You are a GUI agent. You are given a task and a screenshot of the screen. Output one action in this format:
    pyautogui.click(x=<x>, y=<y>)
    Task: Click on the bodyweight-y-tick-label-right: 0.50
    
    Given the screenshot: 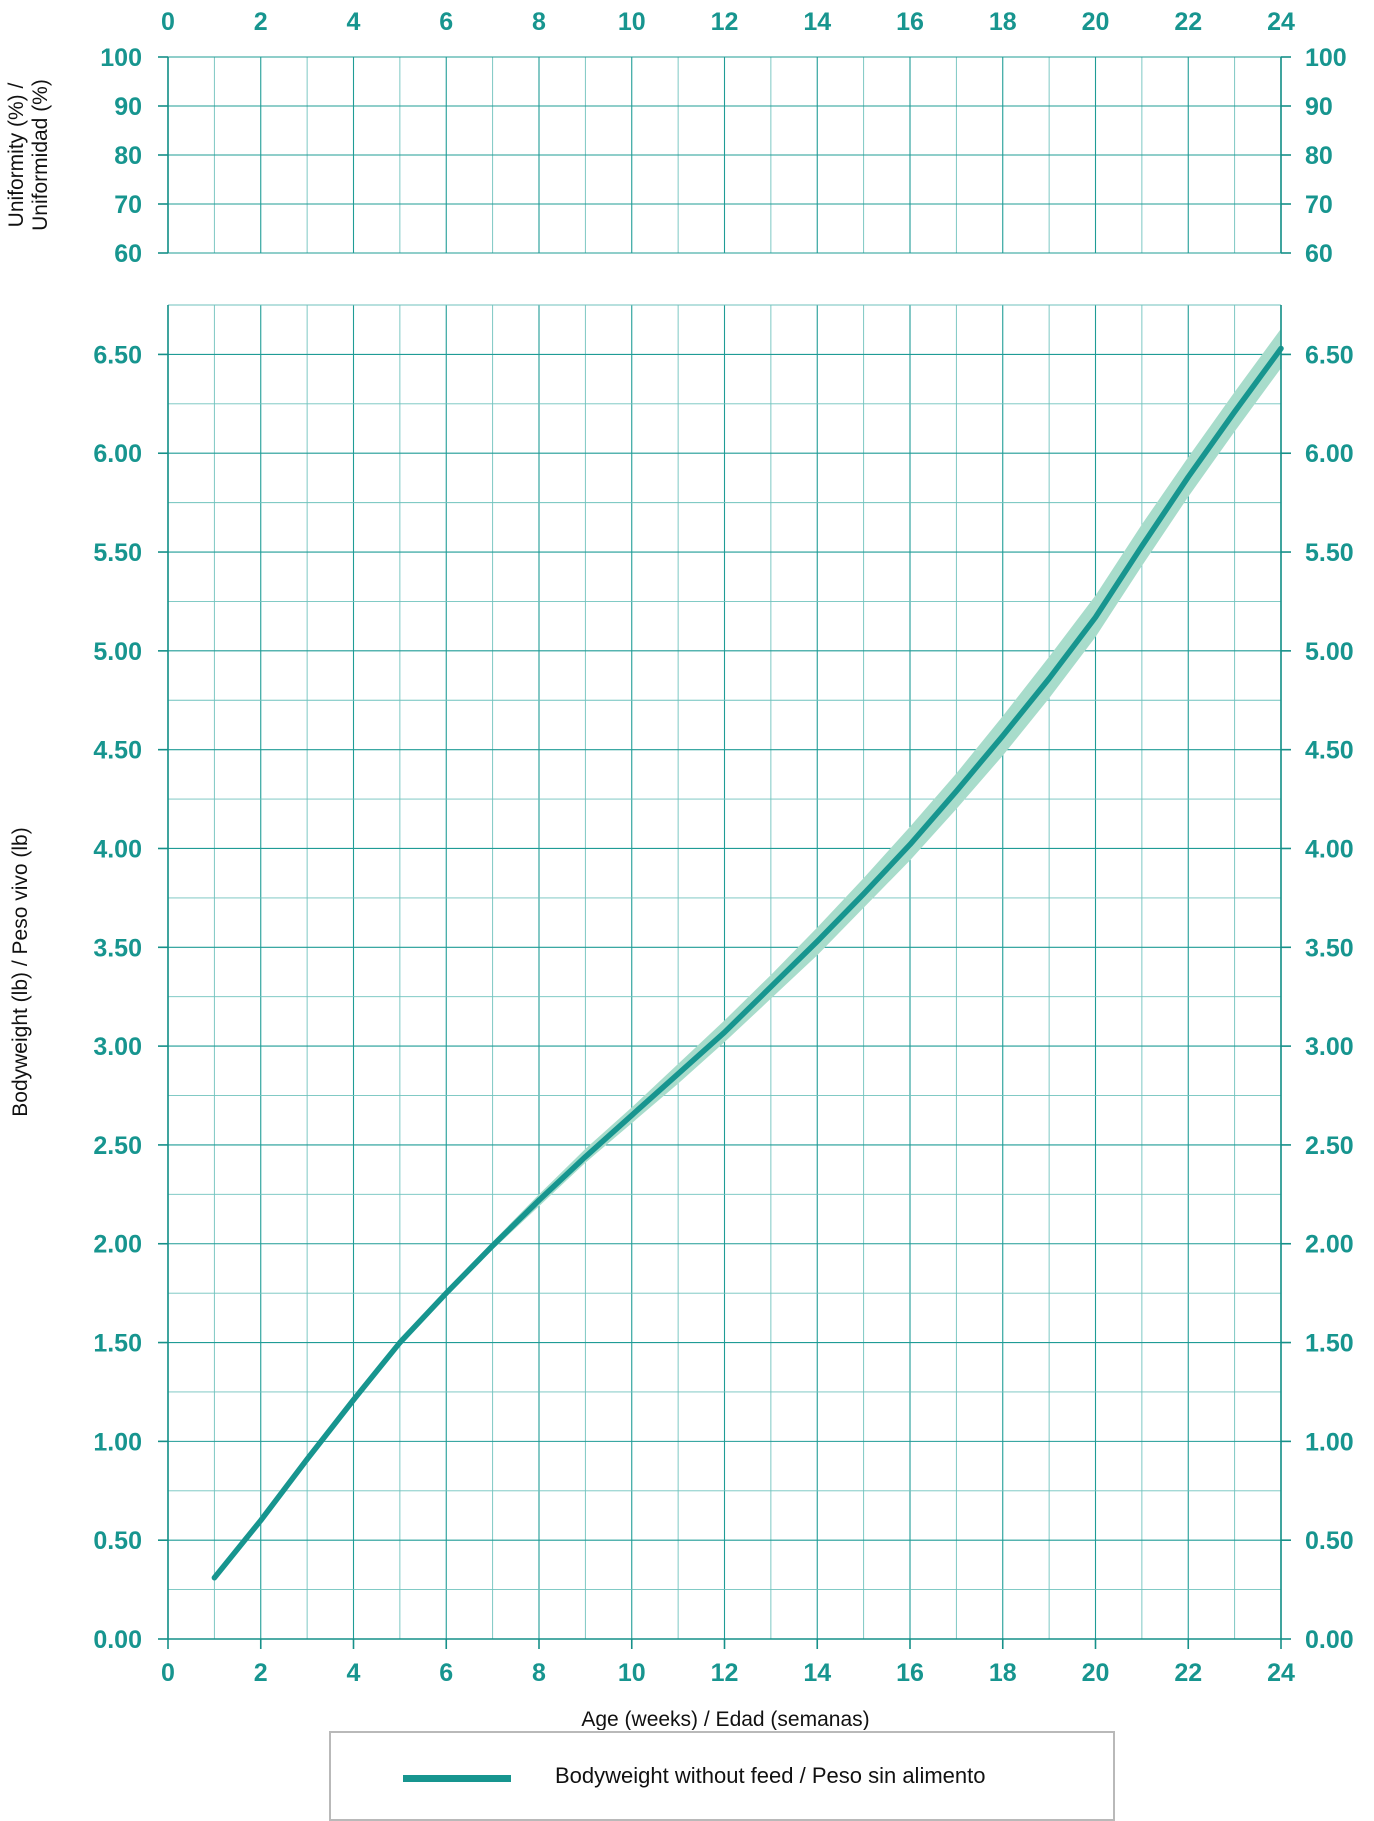 What is the action you would take?
    pyautogui.click(x=1329, y=1541)
    